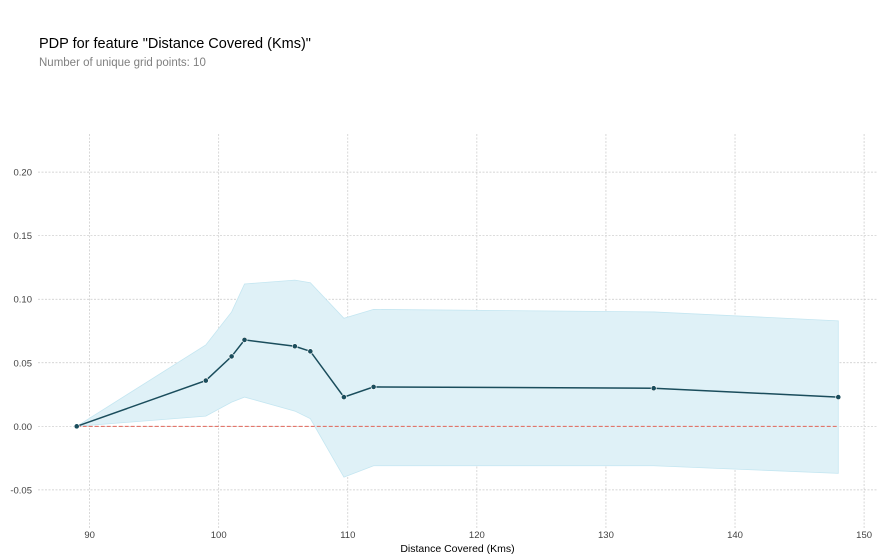 The height and width of the screenshot is (560, 883). Describe the element at coordinates (606, 535) in the screenshot. I see `x-tick-label: 130` at that location.